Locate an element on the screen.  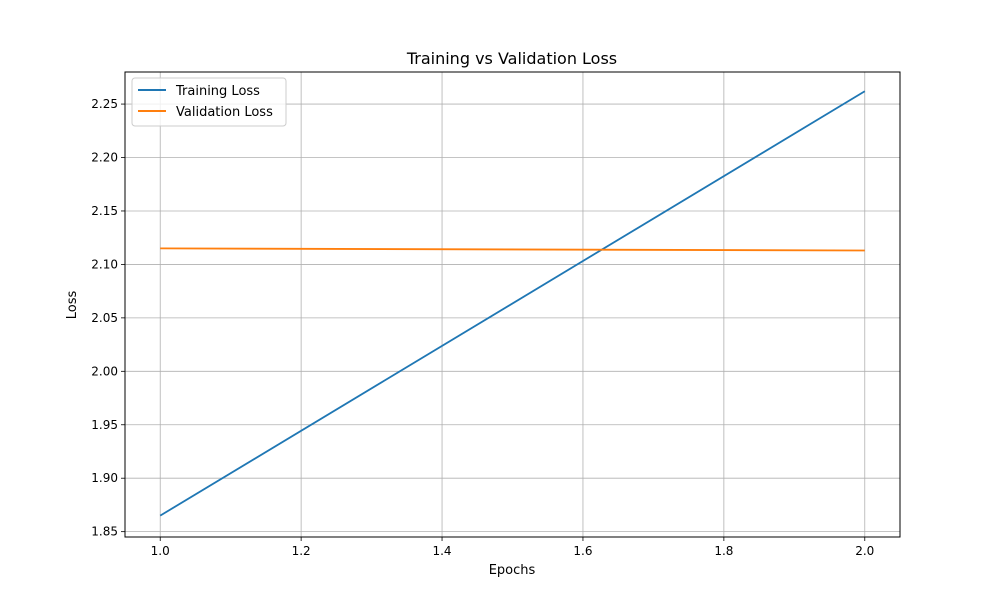
legend-box is located at coordinates (209, 102).